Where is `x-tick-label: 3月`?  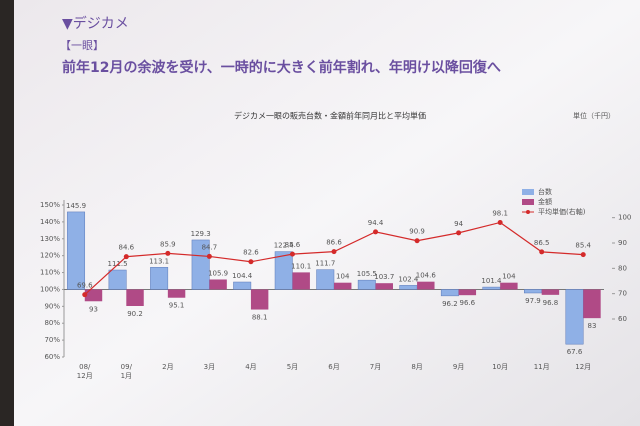
x-tick-label: 3月 is located at coordinates (209, 367).